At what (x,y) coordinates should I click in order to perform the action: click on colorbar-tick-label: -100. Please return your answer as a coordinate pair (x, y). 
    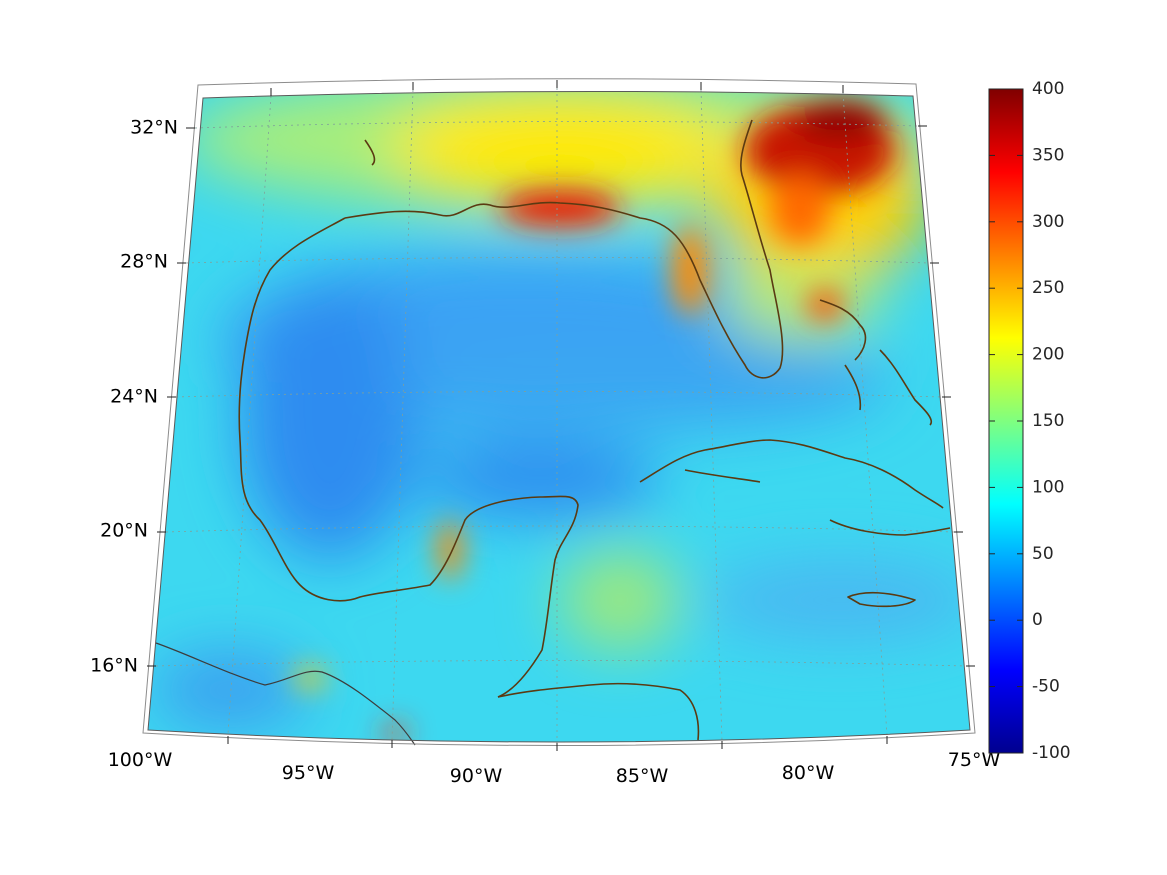
    Looking at the image, I should click on (1051, 753).